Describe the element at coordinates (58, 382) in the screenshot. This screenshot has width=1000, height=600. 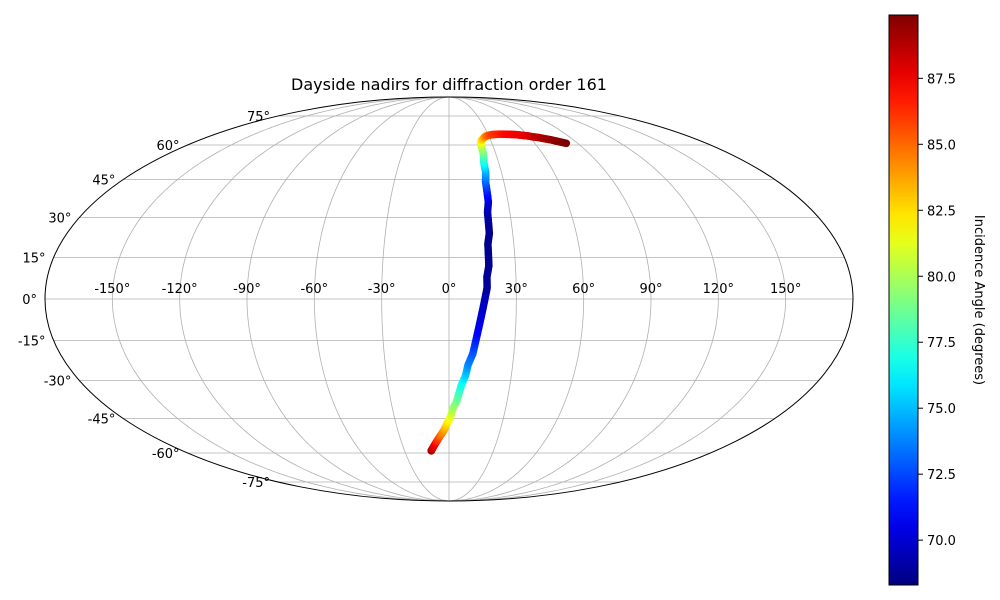
I see `latitude-tick-label: -30°` at that location.